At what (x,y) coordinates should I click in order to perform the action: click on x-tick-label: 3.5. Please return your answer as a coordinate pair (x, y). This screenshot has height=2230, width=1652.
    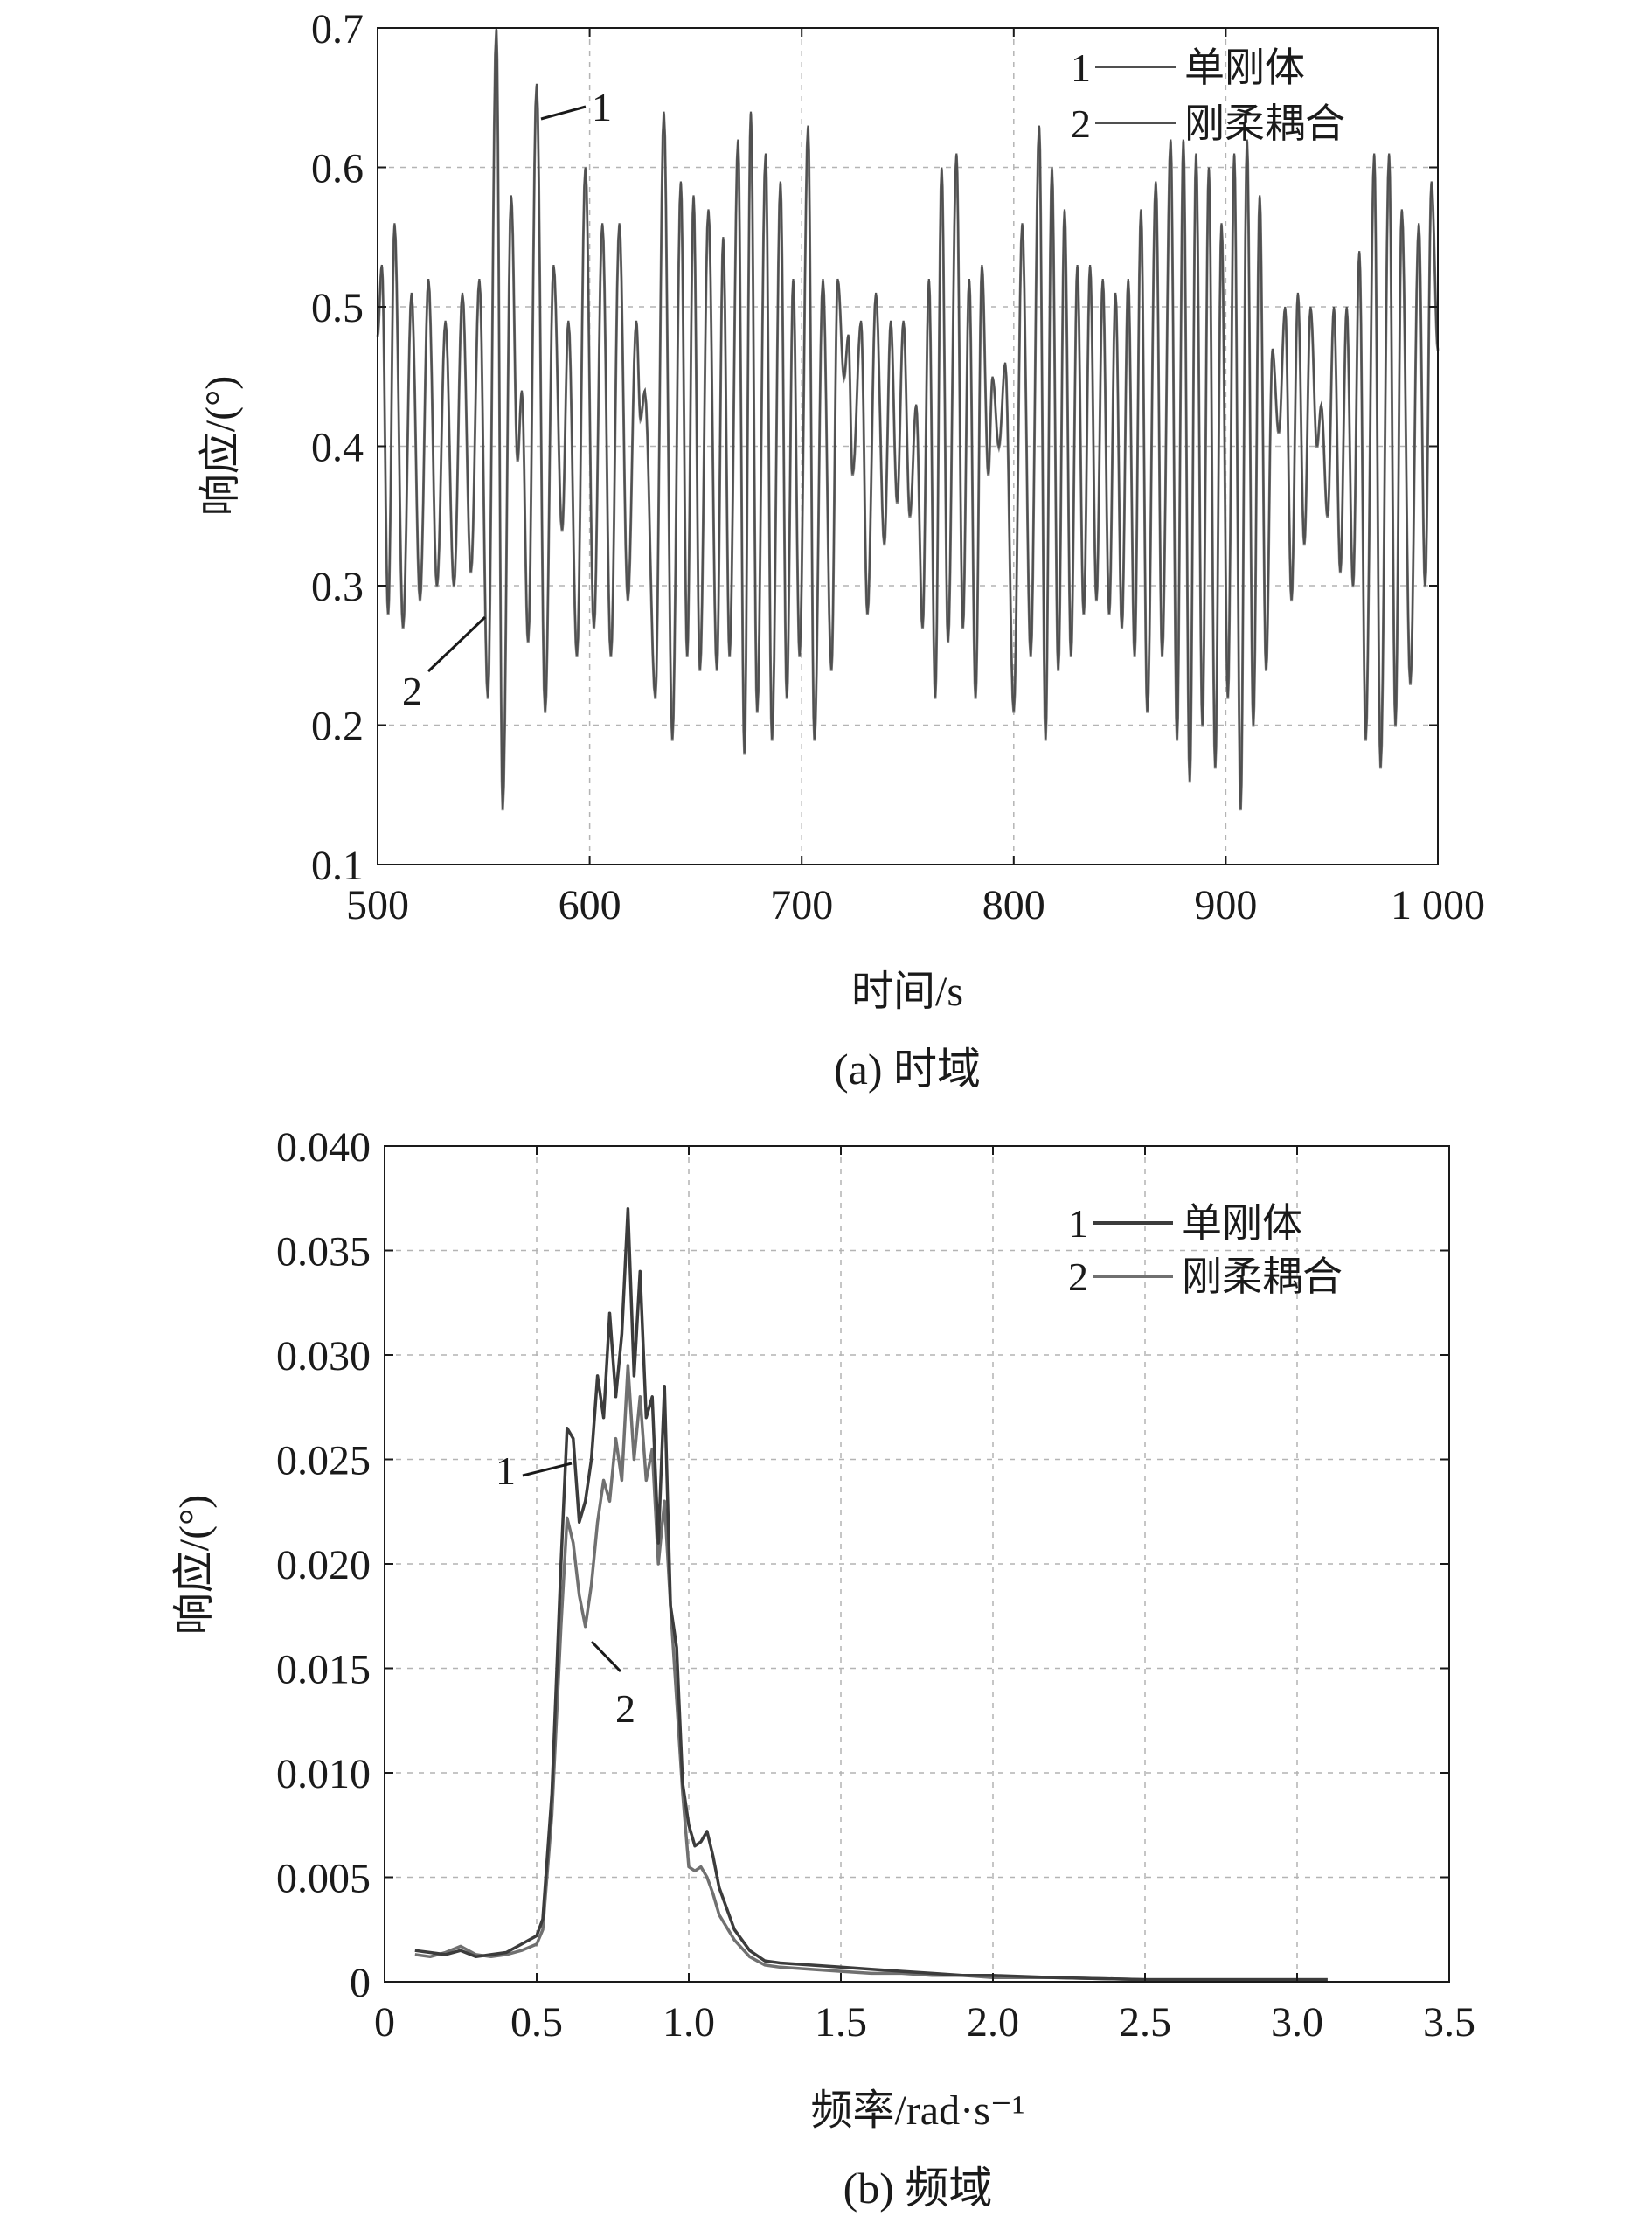
    Looking at the image, I should click on (1449, 2022).